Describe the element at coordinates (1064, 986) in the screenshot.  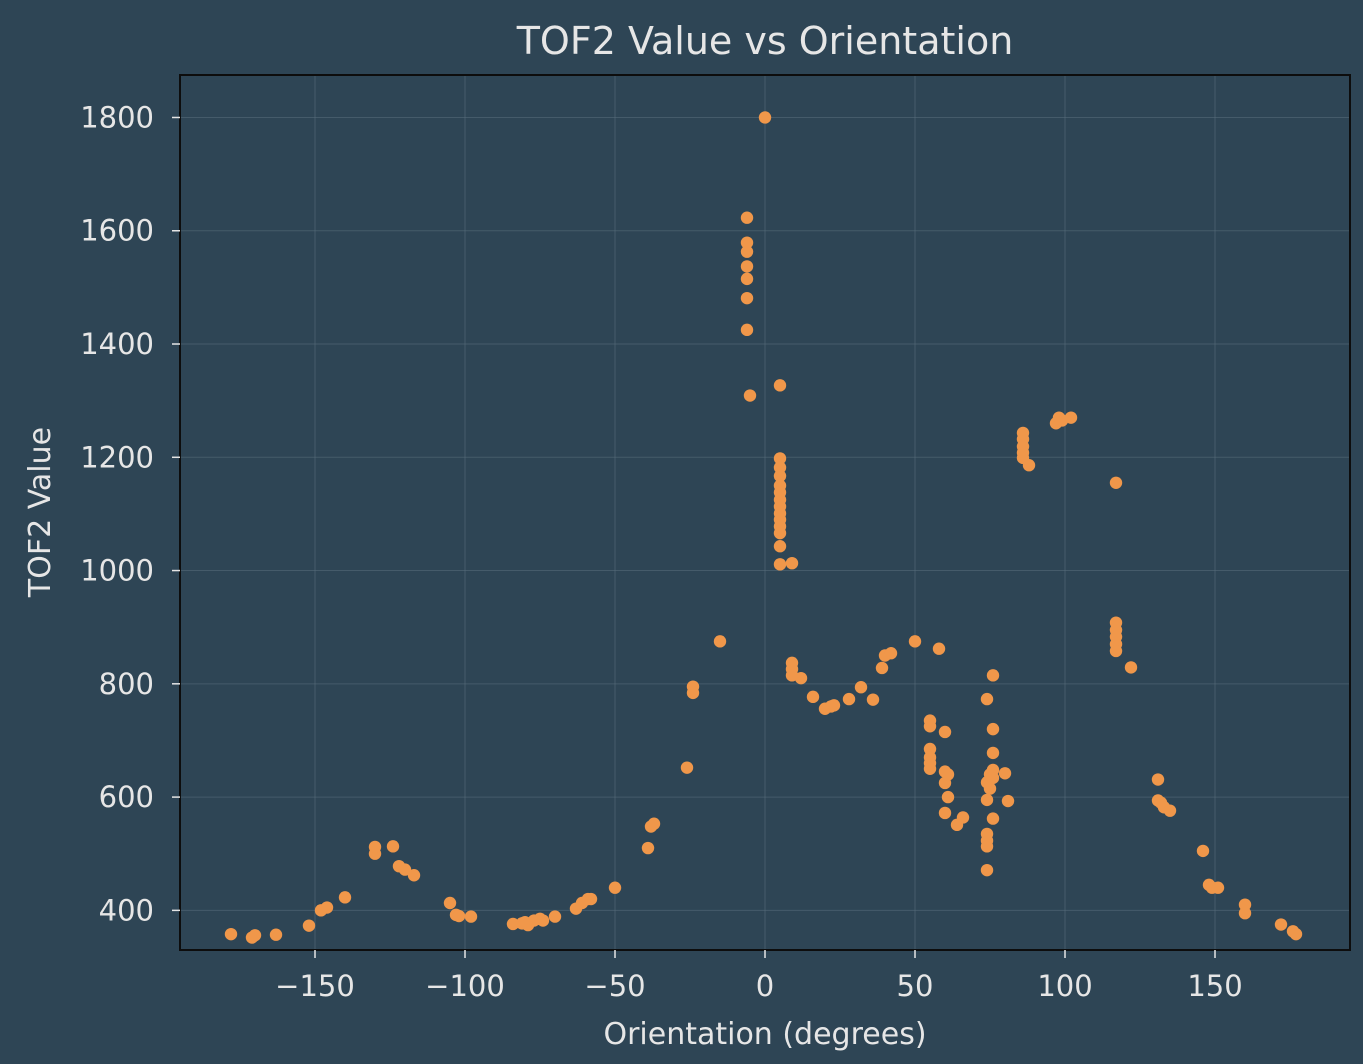
I see `x-tick-label: 100` at that location.